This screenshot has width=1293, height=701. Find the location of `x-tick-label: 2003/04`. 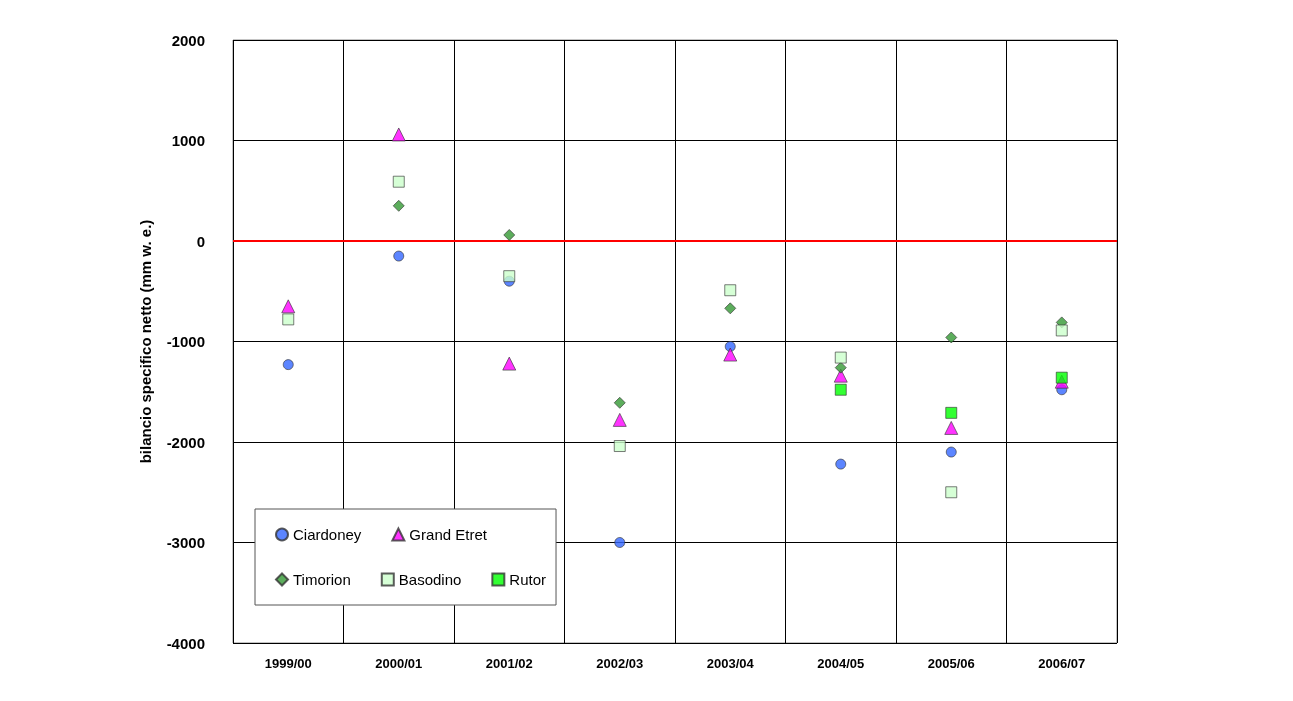

x-tick-label: 2003/04 is located at coordinates (730, 663).